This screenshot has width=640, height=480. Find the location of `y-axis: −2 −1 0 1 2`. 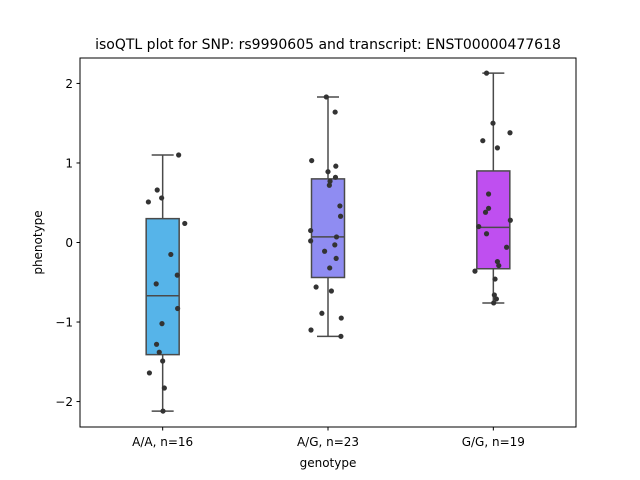

y-axis: −2 −1 0 1 2 is located at coordinates (67, 243).